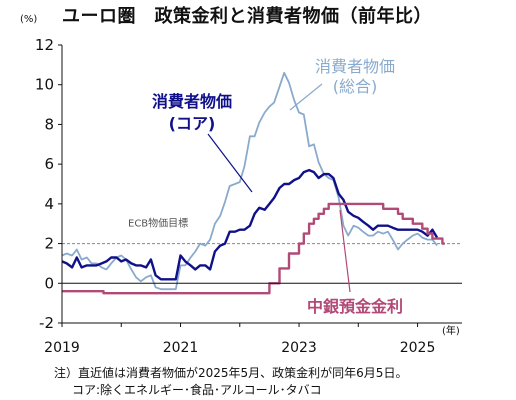 The image size is (516, 400). Describe the element at coordinates (158, 223) in the screenshot. I see `reference-line-label: ECB物価目標` at that location.